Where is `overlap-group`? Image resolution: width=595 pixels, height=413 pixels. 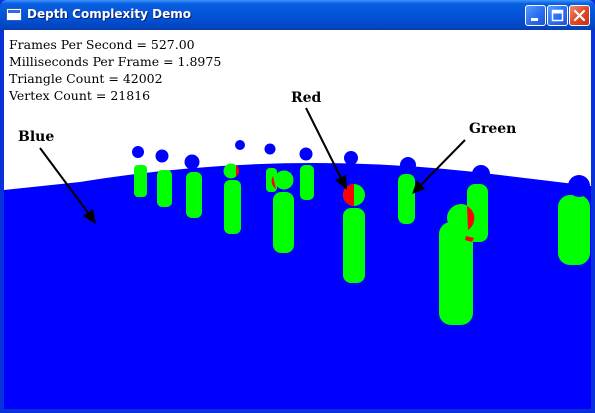
overlap-group is located at coordinates (349, 202).